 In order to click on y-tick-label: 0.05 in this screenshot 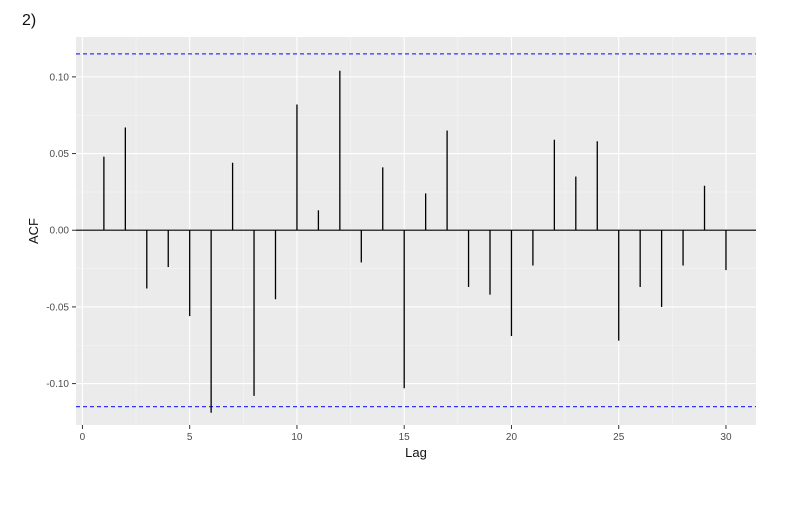, I will do `click(60, 154)`.